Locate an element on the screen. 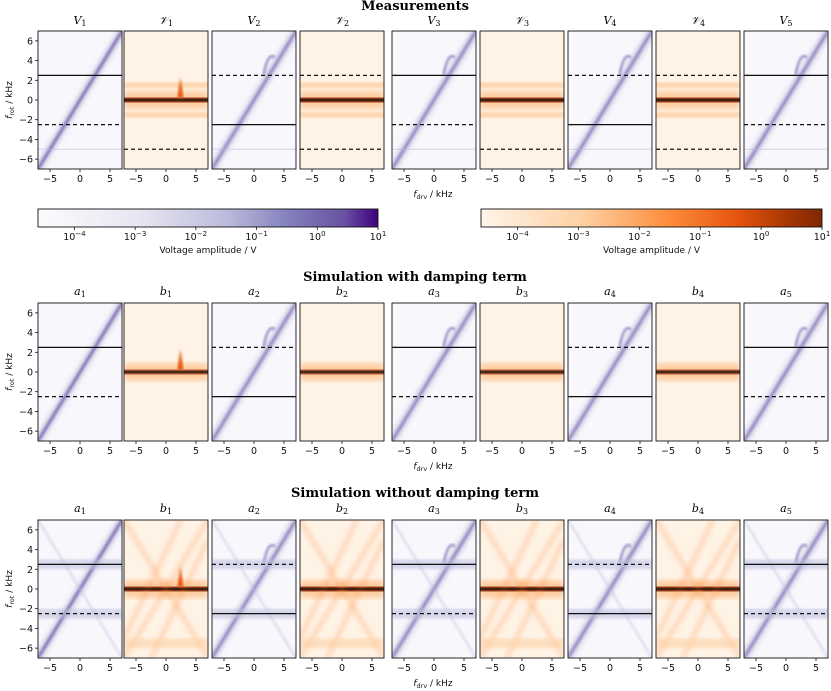 This screenshot has height=691, width=831. panel-3-8: b4 −5 0 5 is located at coordinates (698, 588).